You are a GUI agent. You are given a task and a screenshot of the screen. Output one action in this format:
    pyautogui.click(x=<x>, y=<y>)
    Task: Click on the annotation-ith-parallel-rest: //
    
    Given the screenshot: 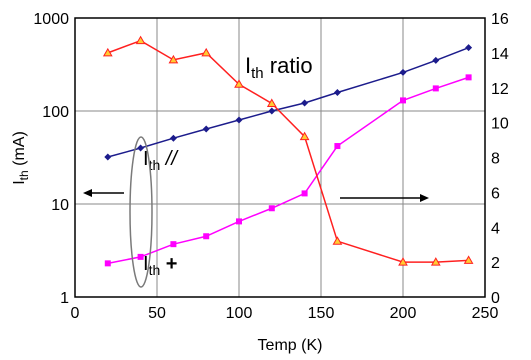 What is the action you would take?
    pyautogui.click(x=169, y=159)
    